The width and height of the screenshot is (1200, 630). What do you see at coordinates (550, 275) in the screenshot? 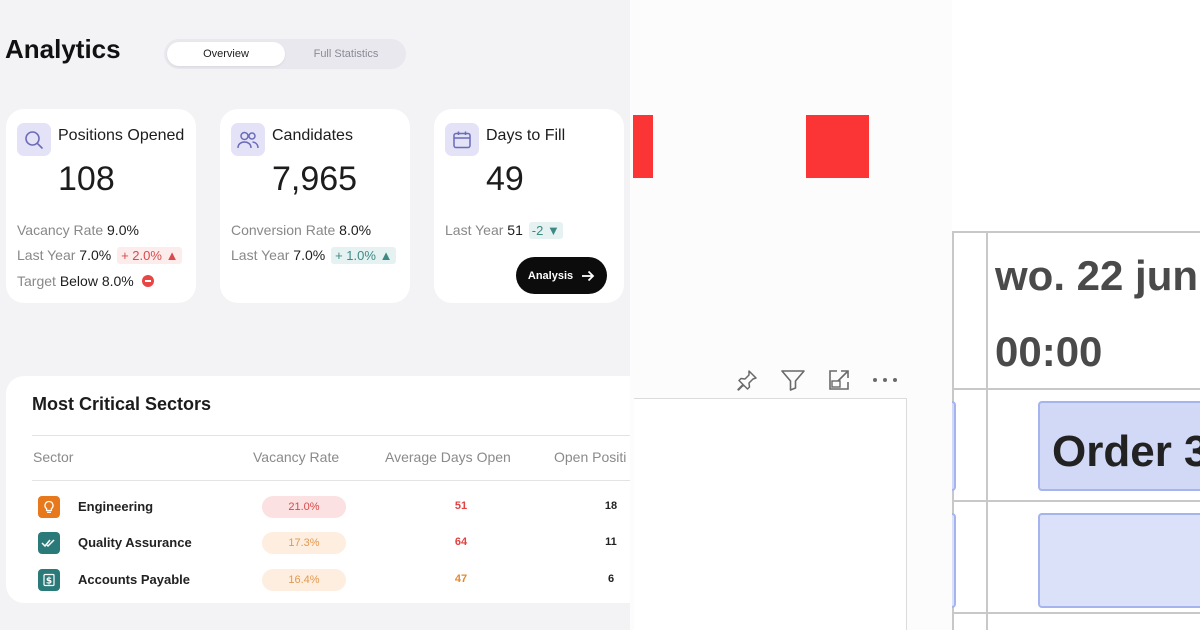
I see `analysis-button-label: Analysis` at bounding box center [550, 275].